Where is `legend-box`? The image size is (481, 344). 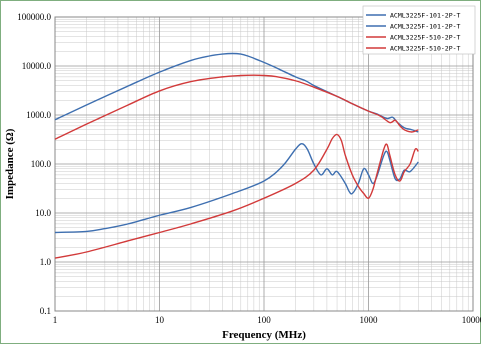 legend-box is located at coordinates (419, 30).